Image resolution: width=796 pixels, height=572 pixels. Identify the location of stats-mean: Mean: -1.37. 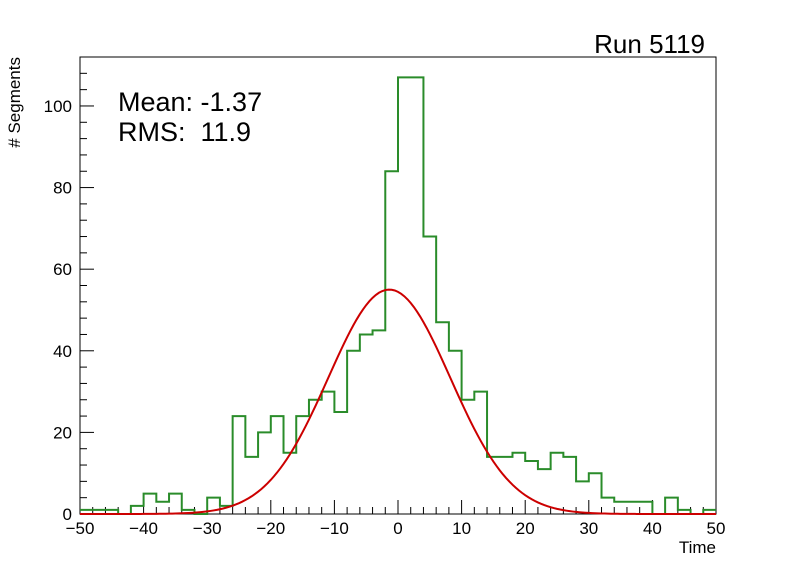
(190, 102).